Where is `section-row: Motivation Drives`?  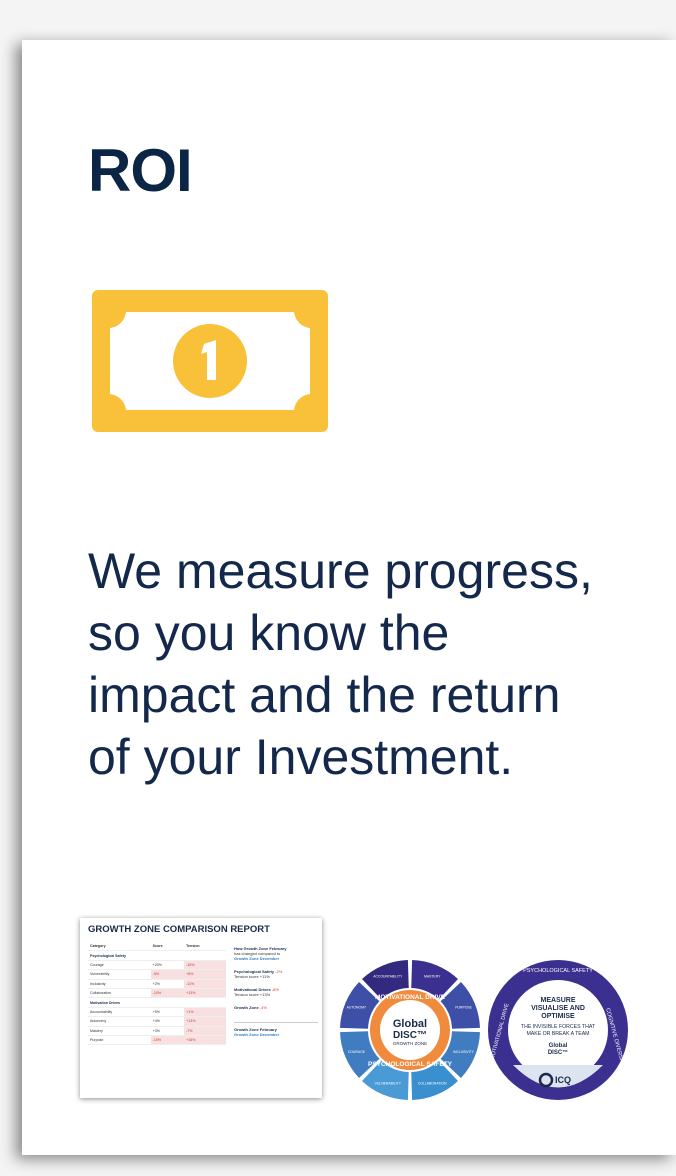
section-row: Motivation Drives is located at coordinates (157, 1002).